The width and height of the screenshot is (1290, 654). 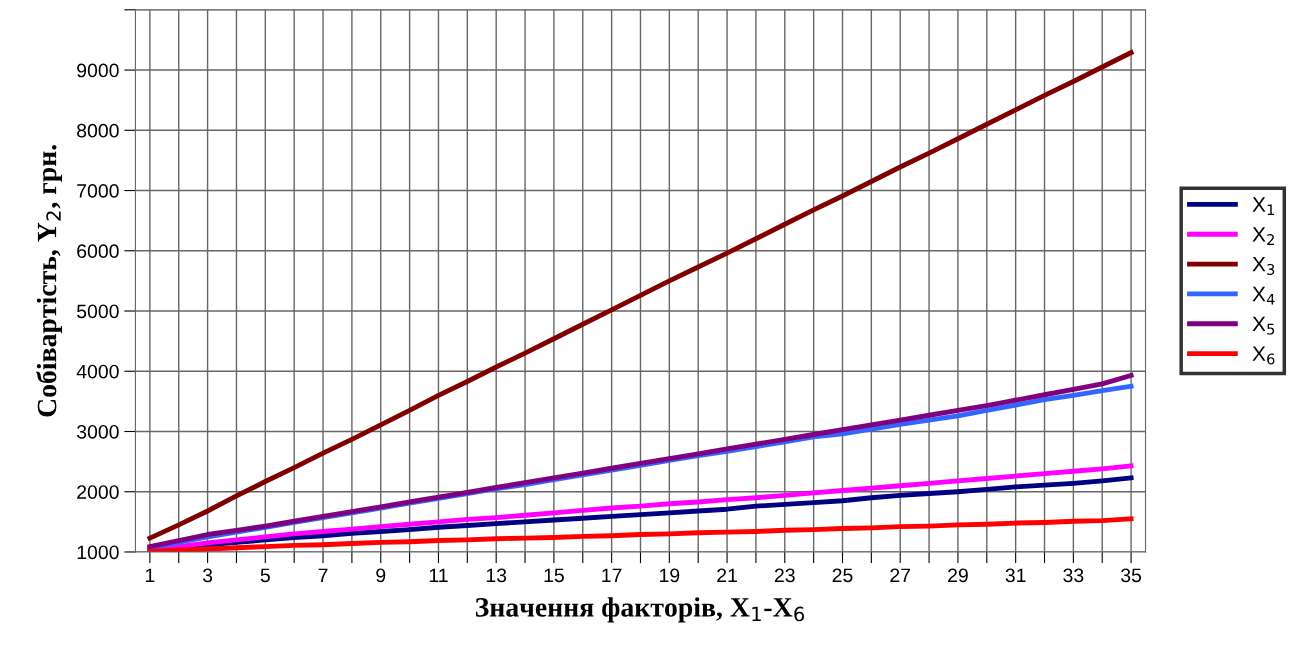 What do you see at coordinates (640, 534) in the screenshot?
I see `line-series` at bounding box center [640, 534].